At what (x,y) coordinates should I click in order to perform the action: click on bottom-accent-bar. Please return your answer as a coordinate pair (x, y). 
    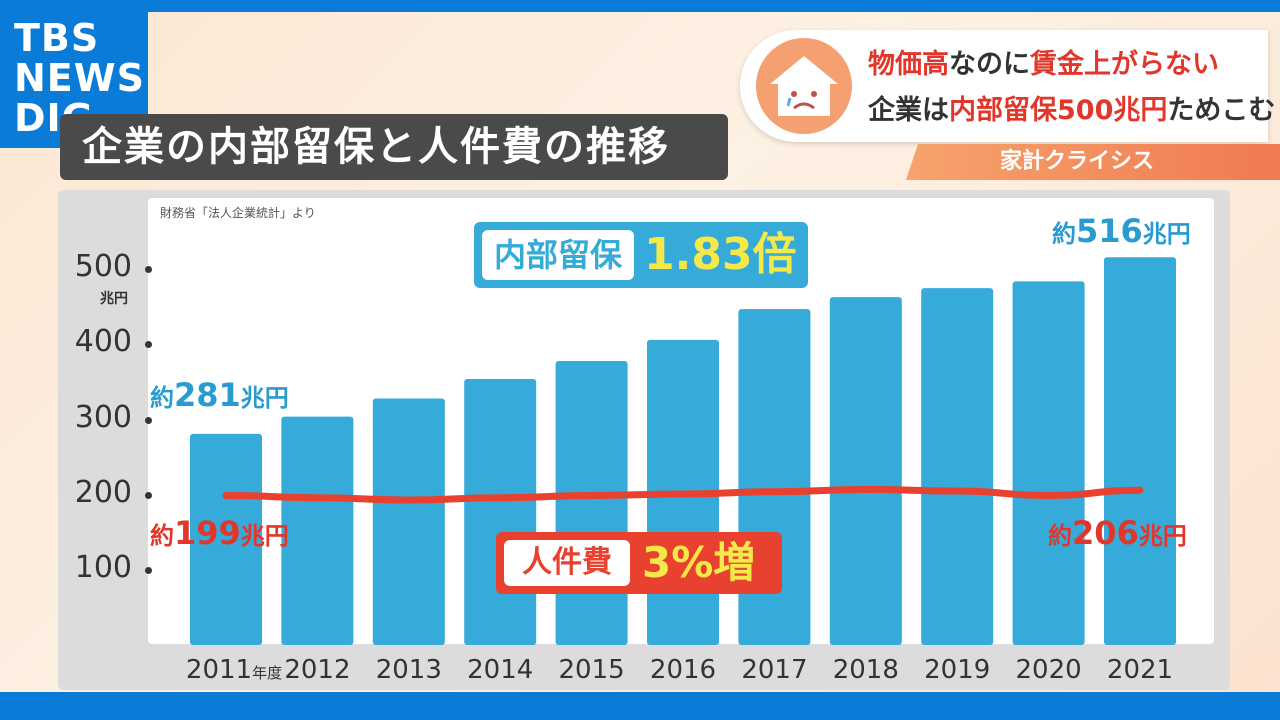
    Looking at the image, I should click on (640, 706).